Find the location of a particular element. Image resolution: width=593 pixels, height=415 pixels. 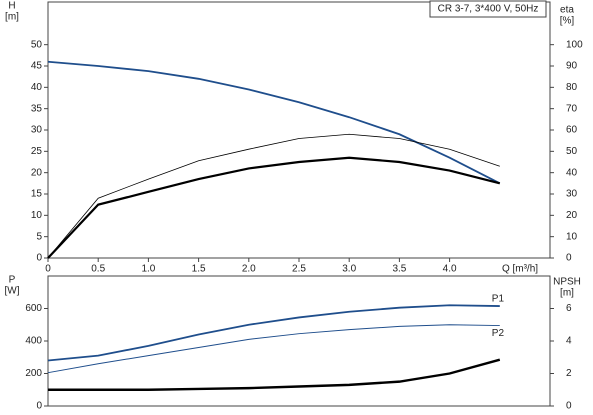

chart-title: CR 3-7, 3*400 V, 50Hz is located at coordinates (488, 9).